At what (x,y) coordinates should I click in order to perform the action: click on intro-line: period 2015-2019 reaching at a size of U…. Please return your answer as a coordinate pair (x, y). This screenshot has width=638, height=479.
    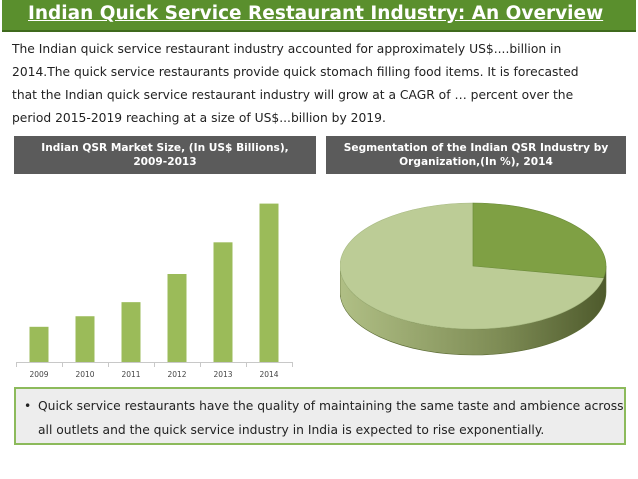
    Looking at the image, I should click on (199, 118).